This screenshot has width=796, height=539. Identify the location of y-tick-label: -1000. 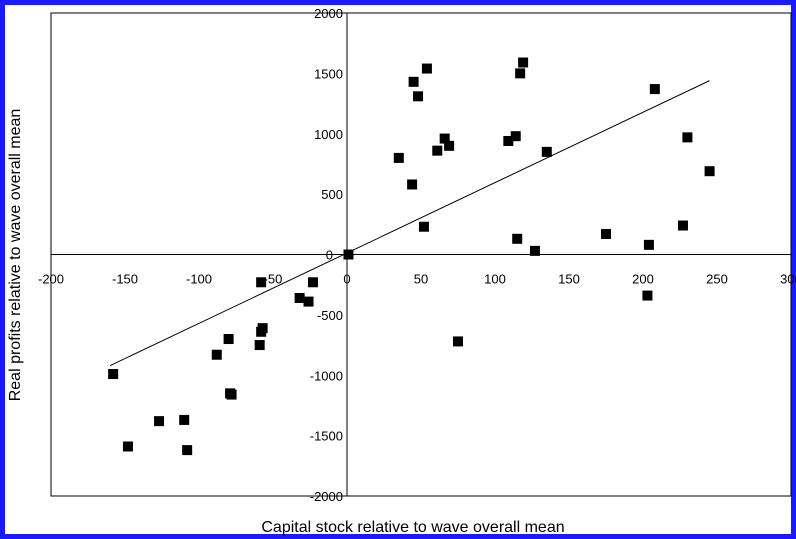
(326, 375).